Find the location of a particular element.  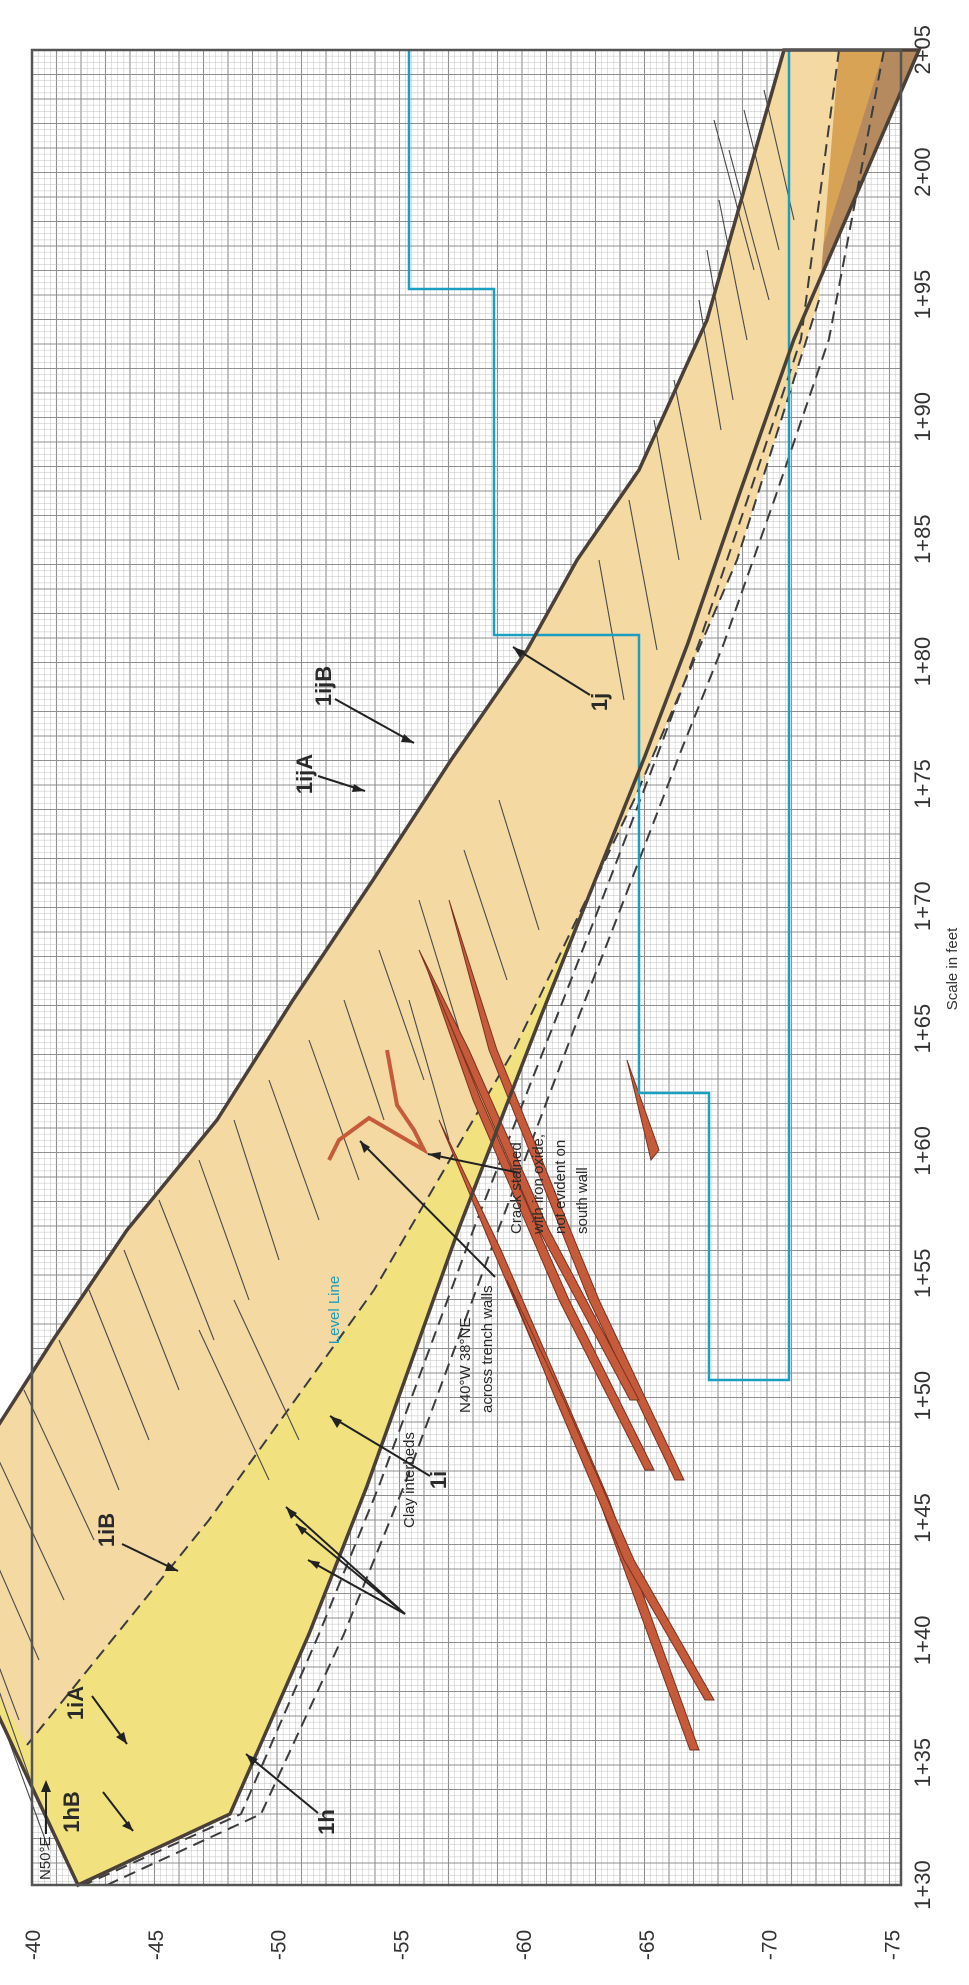

label-1iB: 1iB is located at coordinates (106, 1530).